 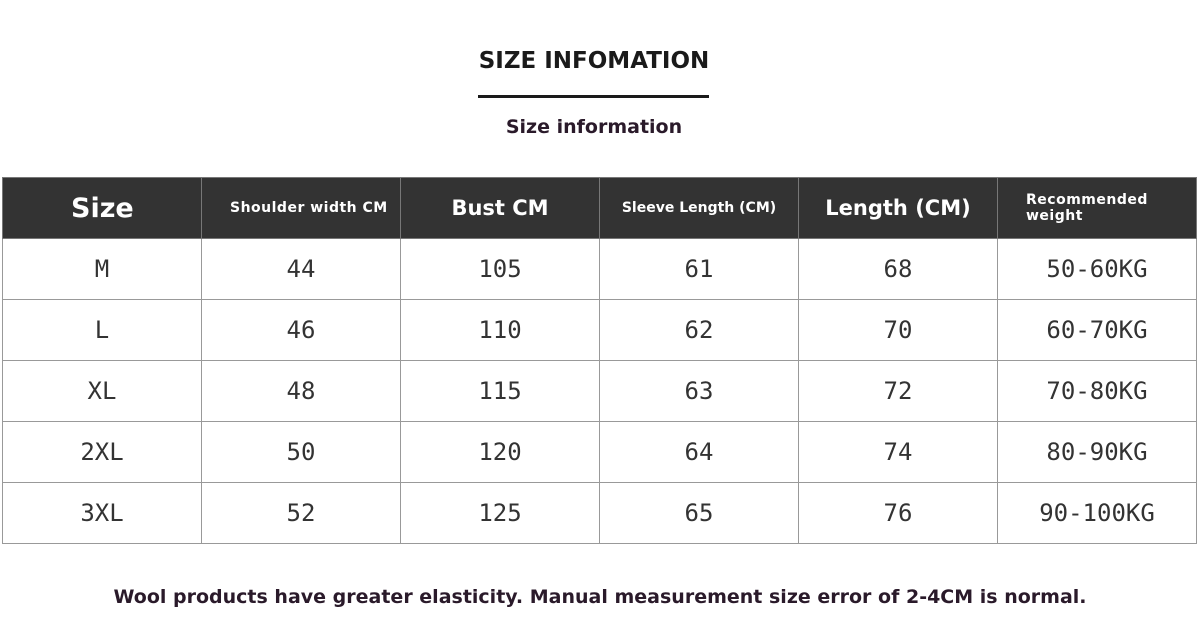 What do you see at coordinates (594, 61) in the screenshot?
I see `title: SIZE INFOMATION` at bounding box center [594, 61].